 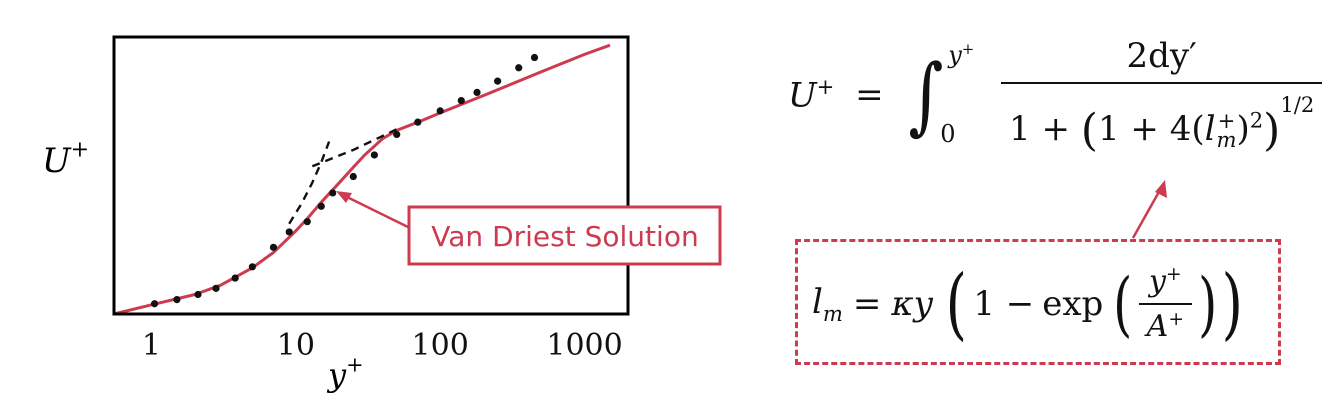 I want to click on link-arrow-line, so click(x=1146, y=214).